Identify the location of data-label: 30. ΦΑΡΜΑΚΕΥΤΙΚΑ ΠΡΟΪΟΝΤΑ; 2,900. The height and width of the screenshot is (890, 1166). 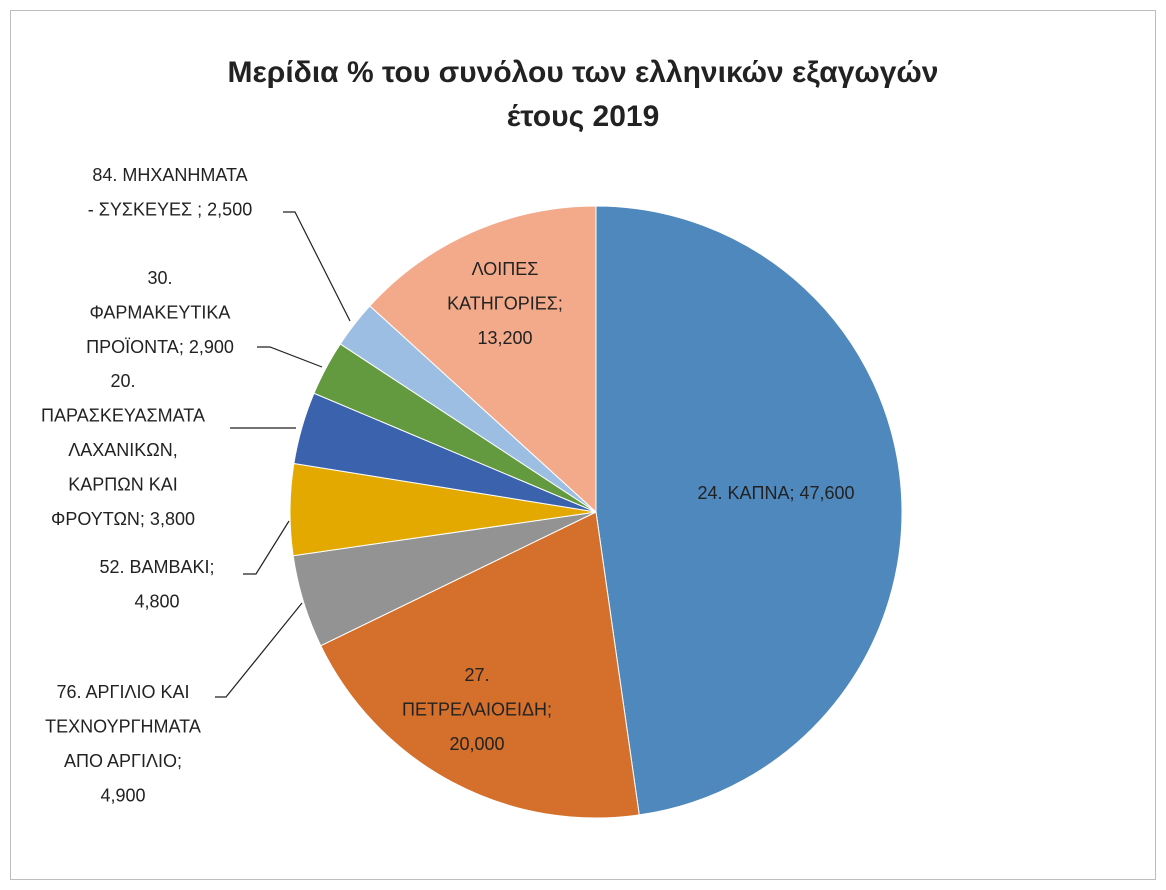
(160, 312).